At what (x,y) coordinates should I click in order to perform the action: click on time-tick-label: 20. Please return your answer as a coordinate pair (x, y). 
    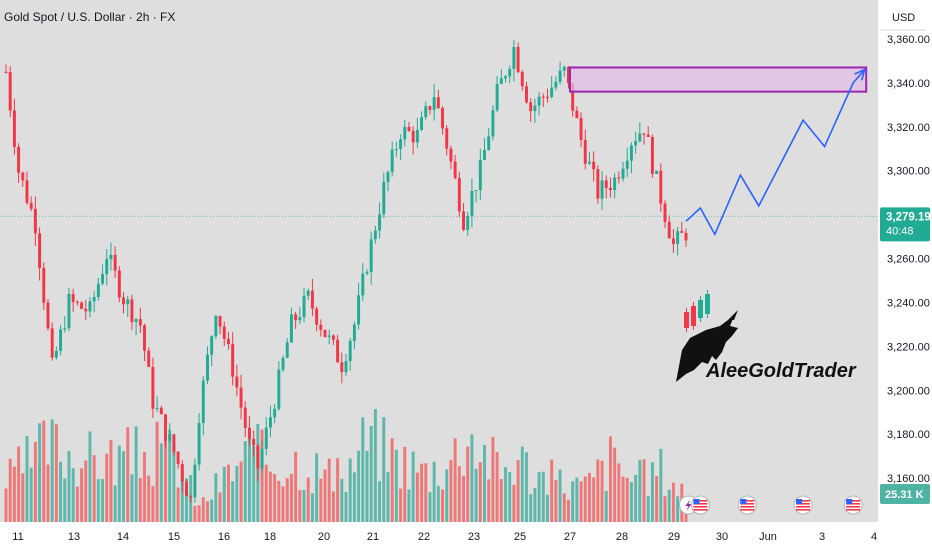
    Looking at the image, I should click on (324, 537).